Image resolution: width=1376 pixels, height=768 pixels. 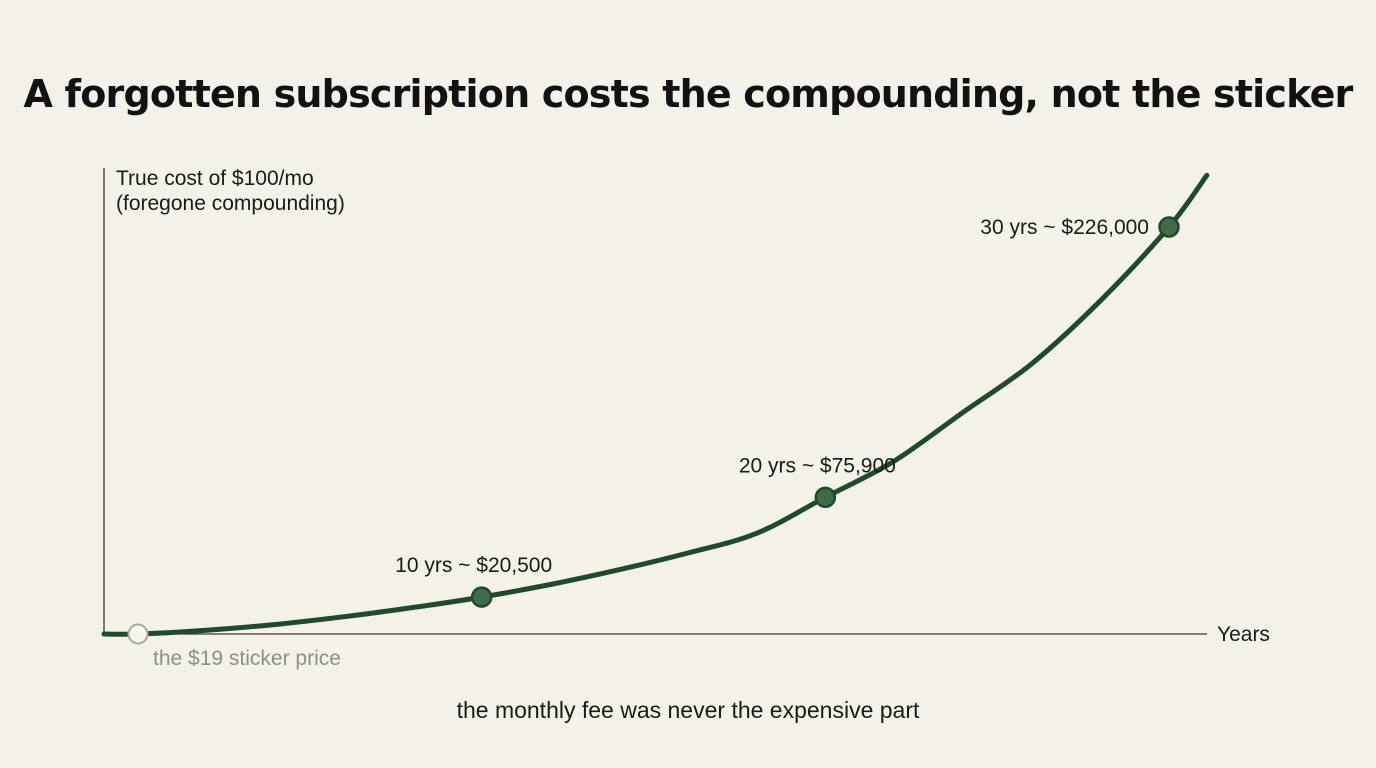 I want to click on y-axis-label-line-2: (foregone compounding), so click(x=230, y=203).